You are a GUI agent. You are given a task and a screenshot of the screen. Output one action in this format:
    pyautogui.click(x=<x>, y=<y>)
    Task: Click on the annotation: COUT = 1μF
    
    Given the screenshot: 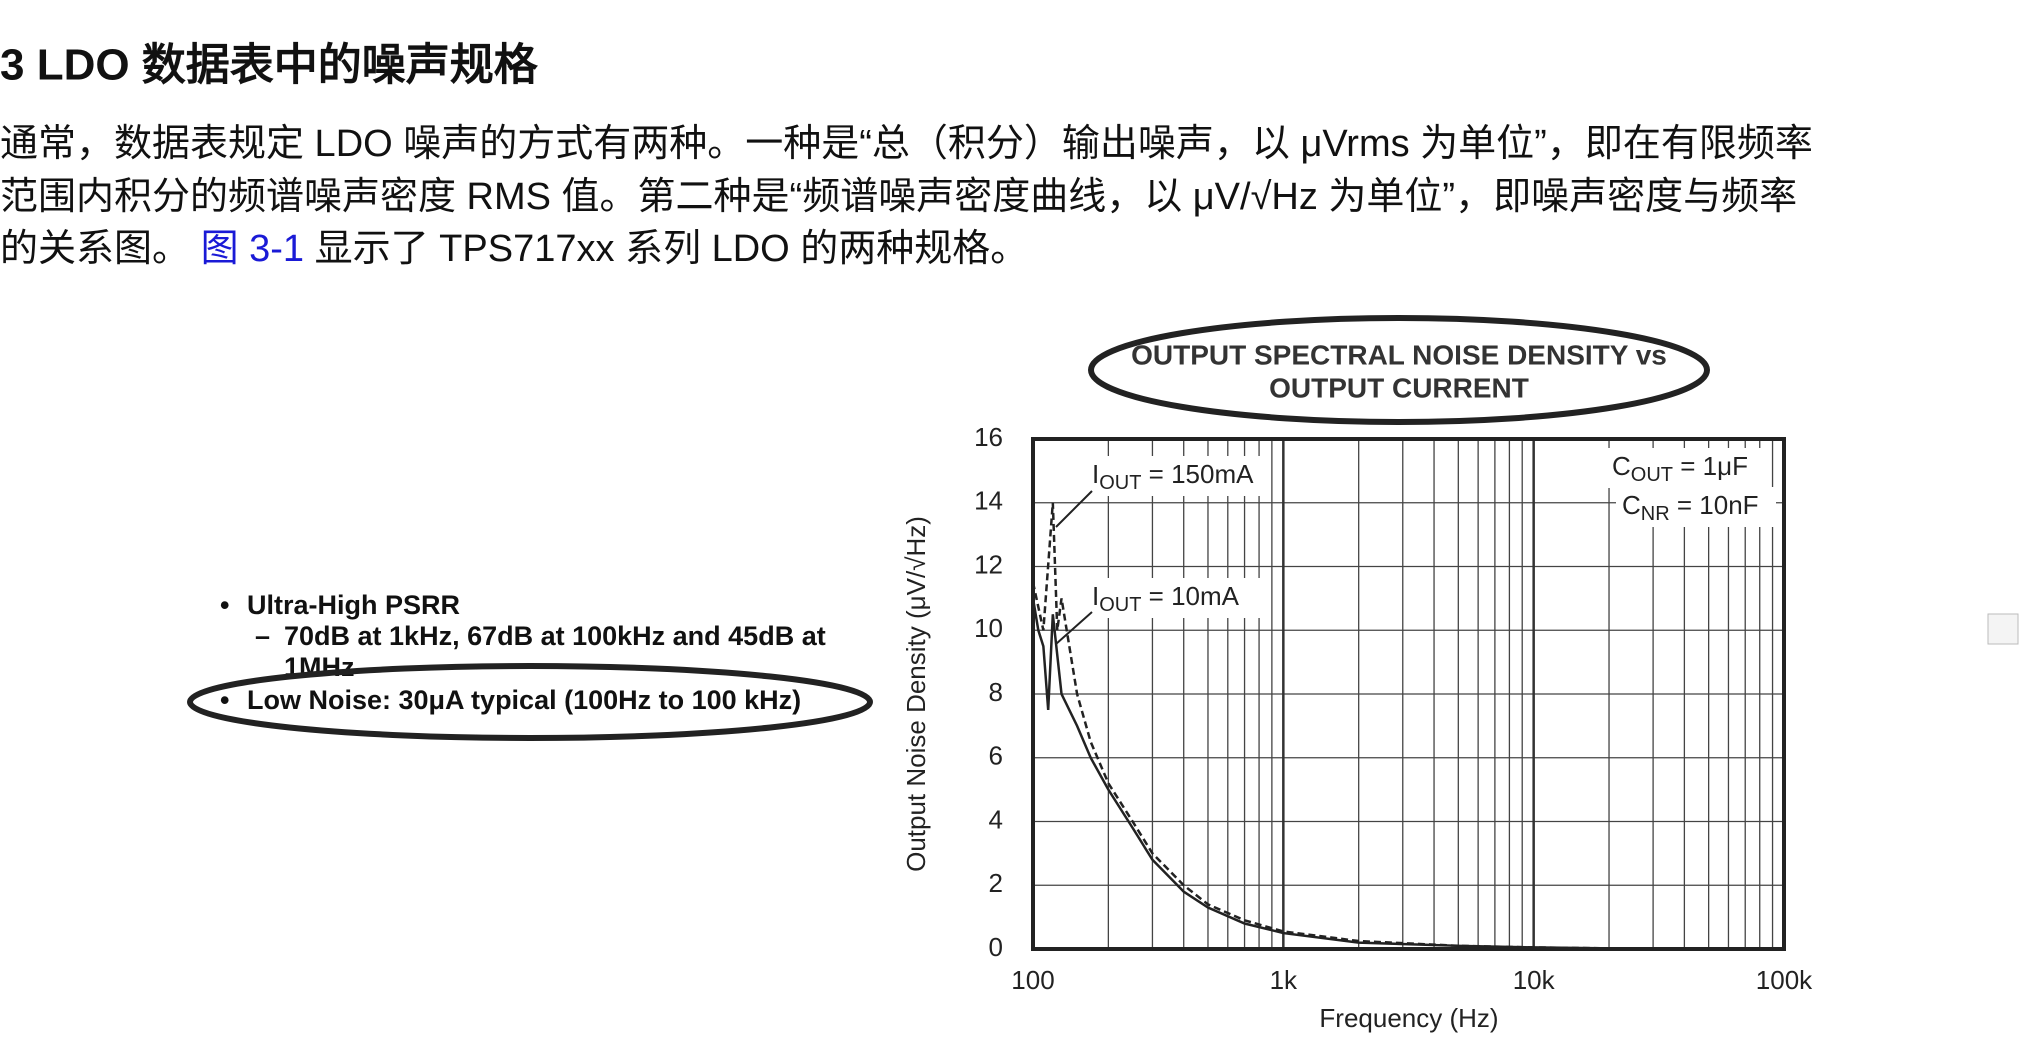 What is the action you would take?
    pyautogui.click(x=1680, y=468)
    